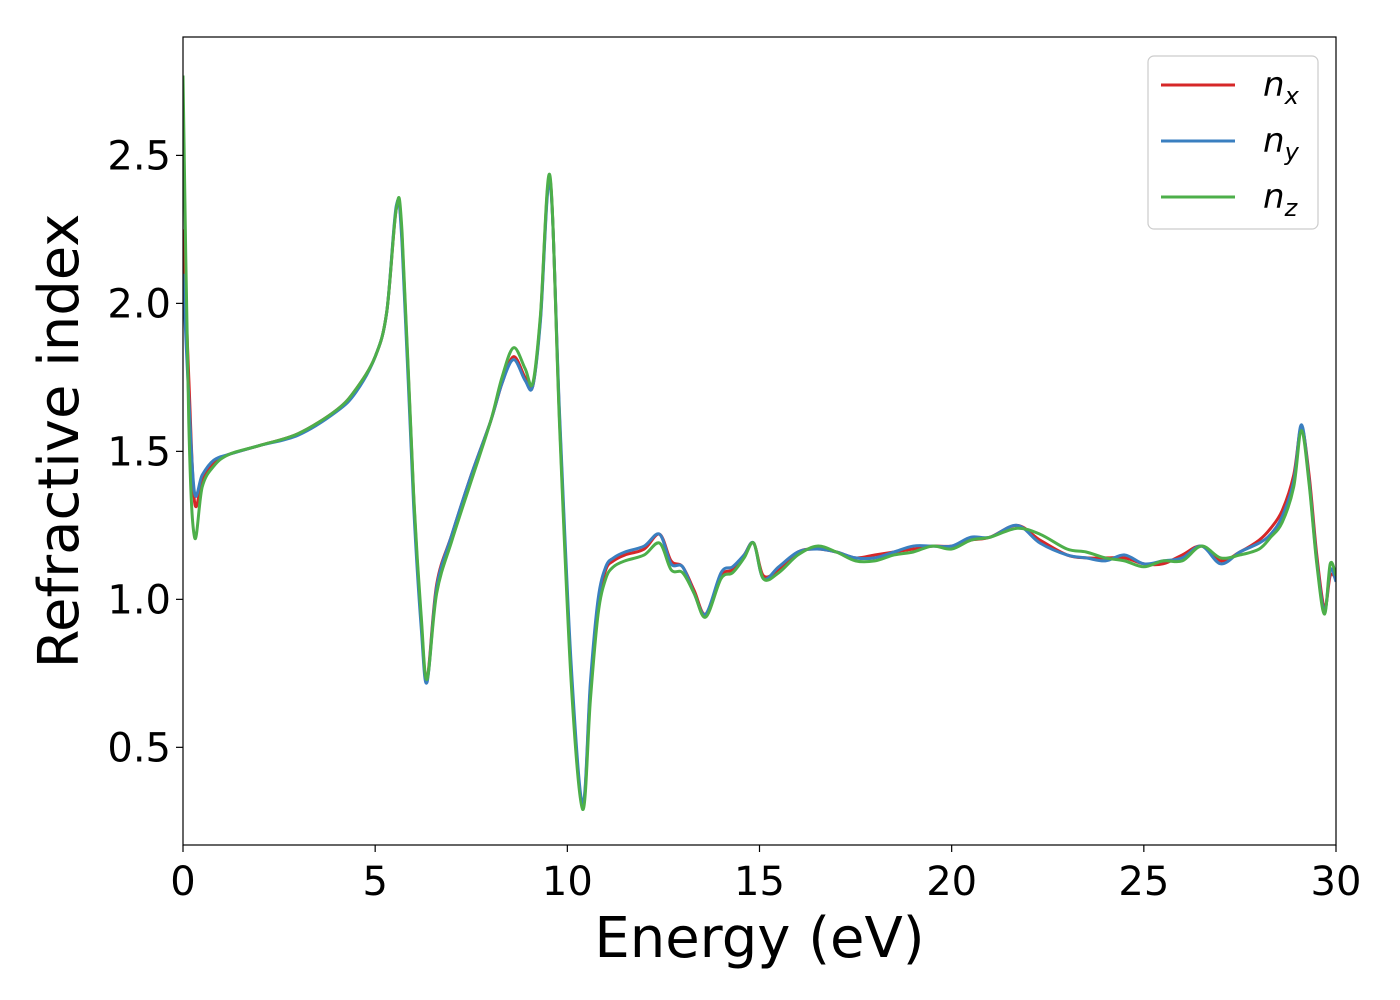 The height and width of the screenshot is (1000, 1400). Describe the element at coordinates (759, 882) in the screenshot. I see `x-tick-label: 15` at that location.